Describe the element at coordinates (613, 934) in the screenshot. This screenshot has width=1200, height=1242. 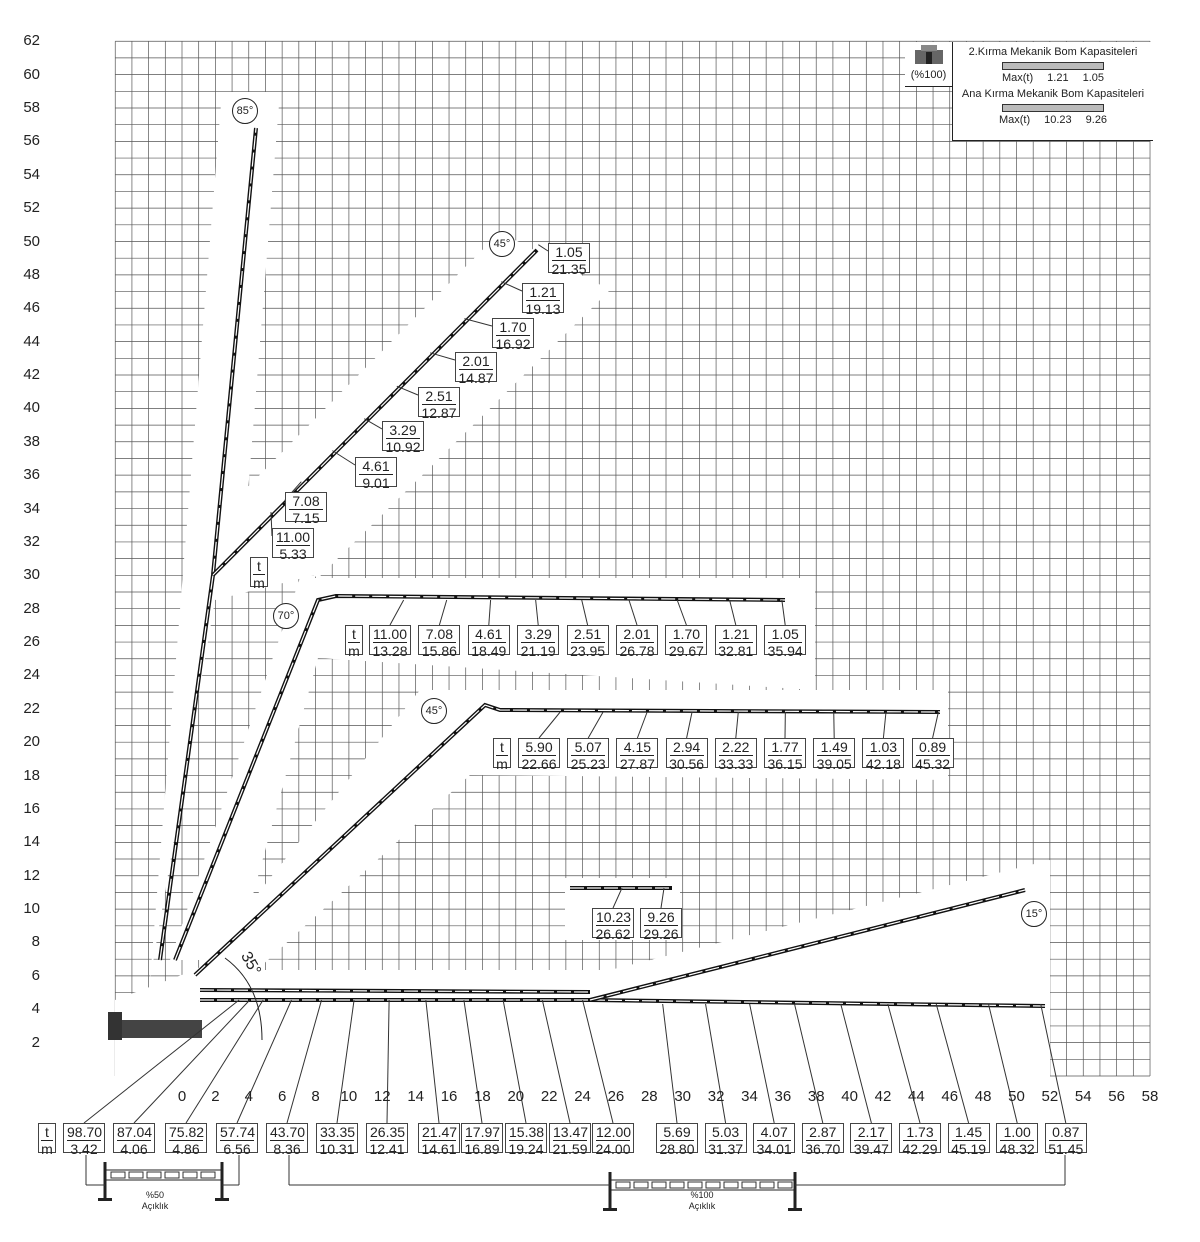
I see `reach-meters: 26.62` at that location.